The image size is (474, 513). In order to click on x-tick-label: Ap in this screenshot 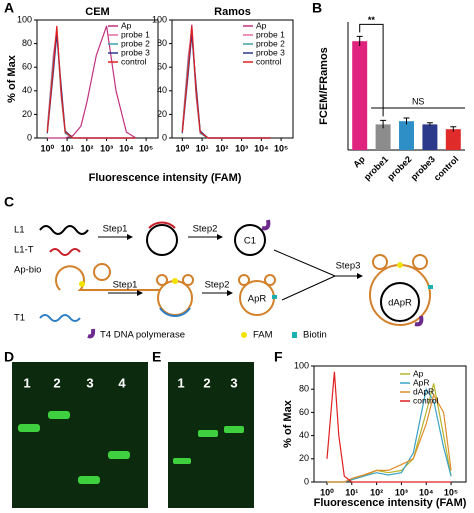, I will do `click(359, 162)`.